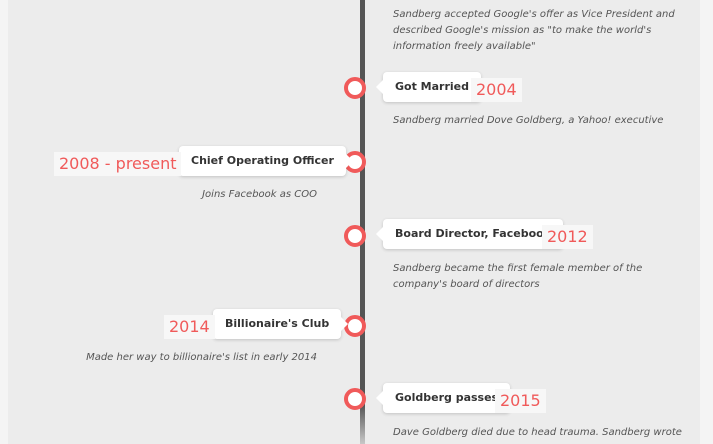 Image resolution: width=713 pixels, height=444 pixels. I want to click on event-description: Joins Facebook as COO, so click(259, 194).